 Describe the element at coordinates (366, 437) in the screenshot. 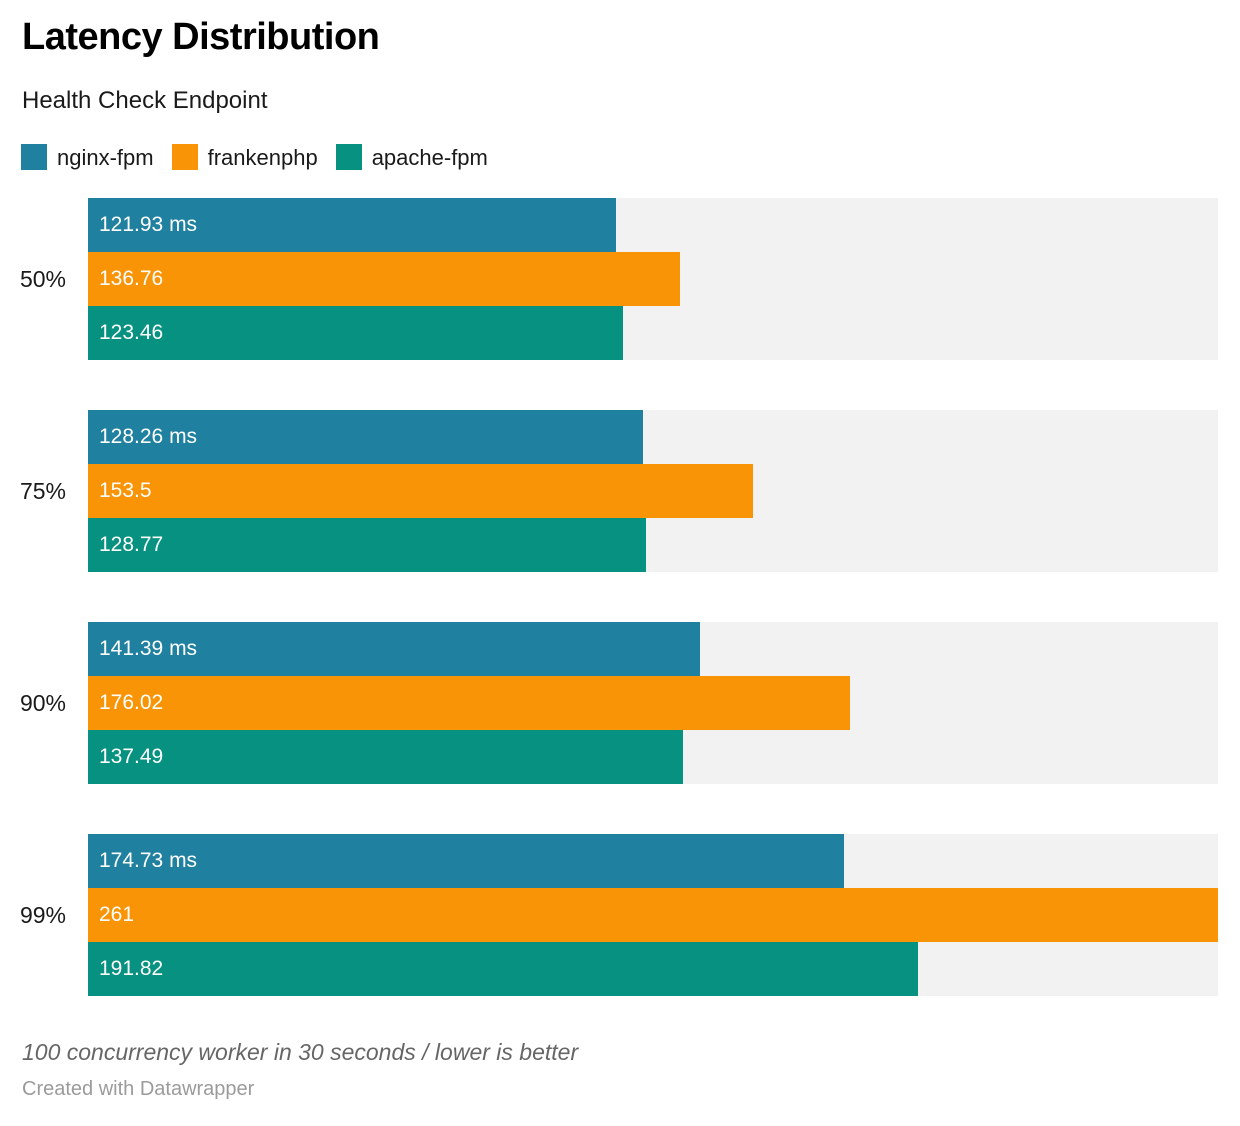

I see `bar-nginx-fpm-75%: 128.26 ms` at that location.